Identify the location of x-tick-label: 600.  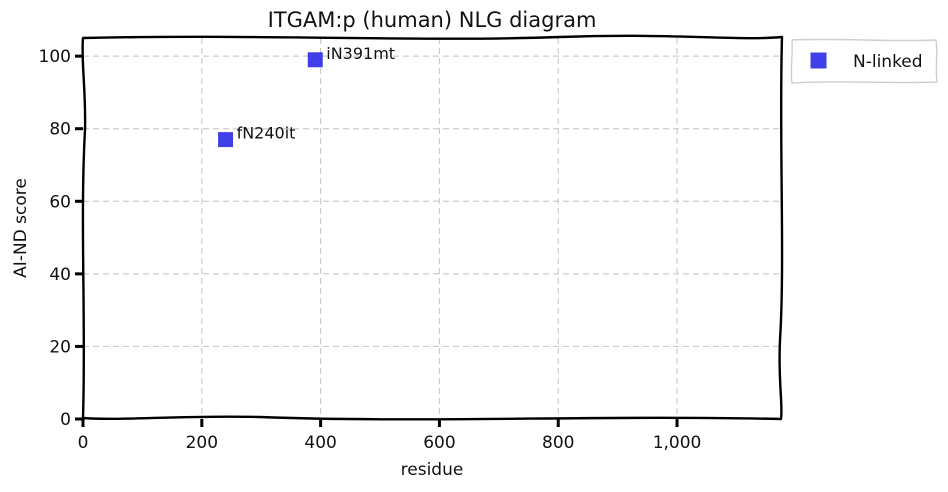
(439, 443).